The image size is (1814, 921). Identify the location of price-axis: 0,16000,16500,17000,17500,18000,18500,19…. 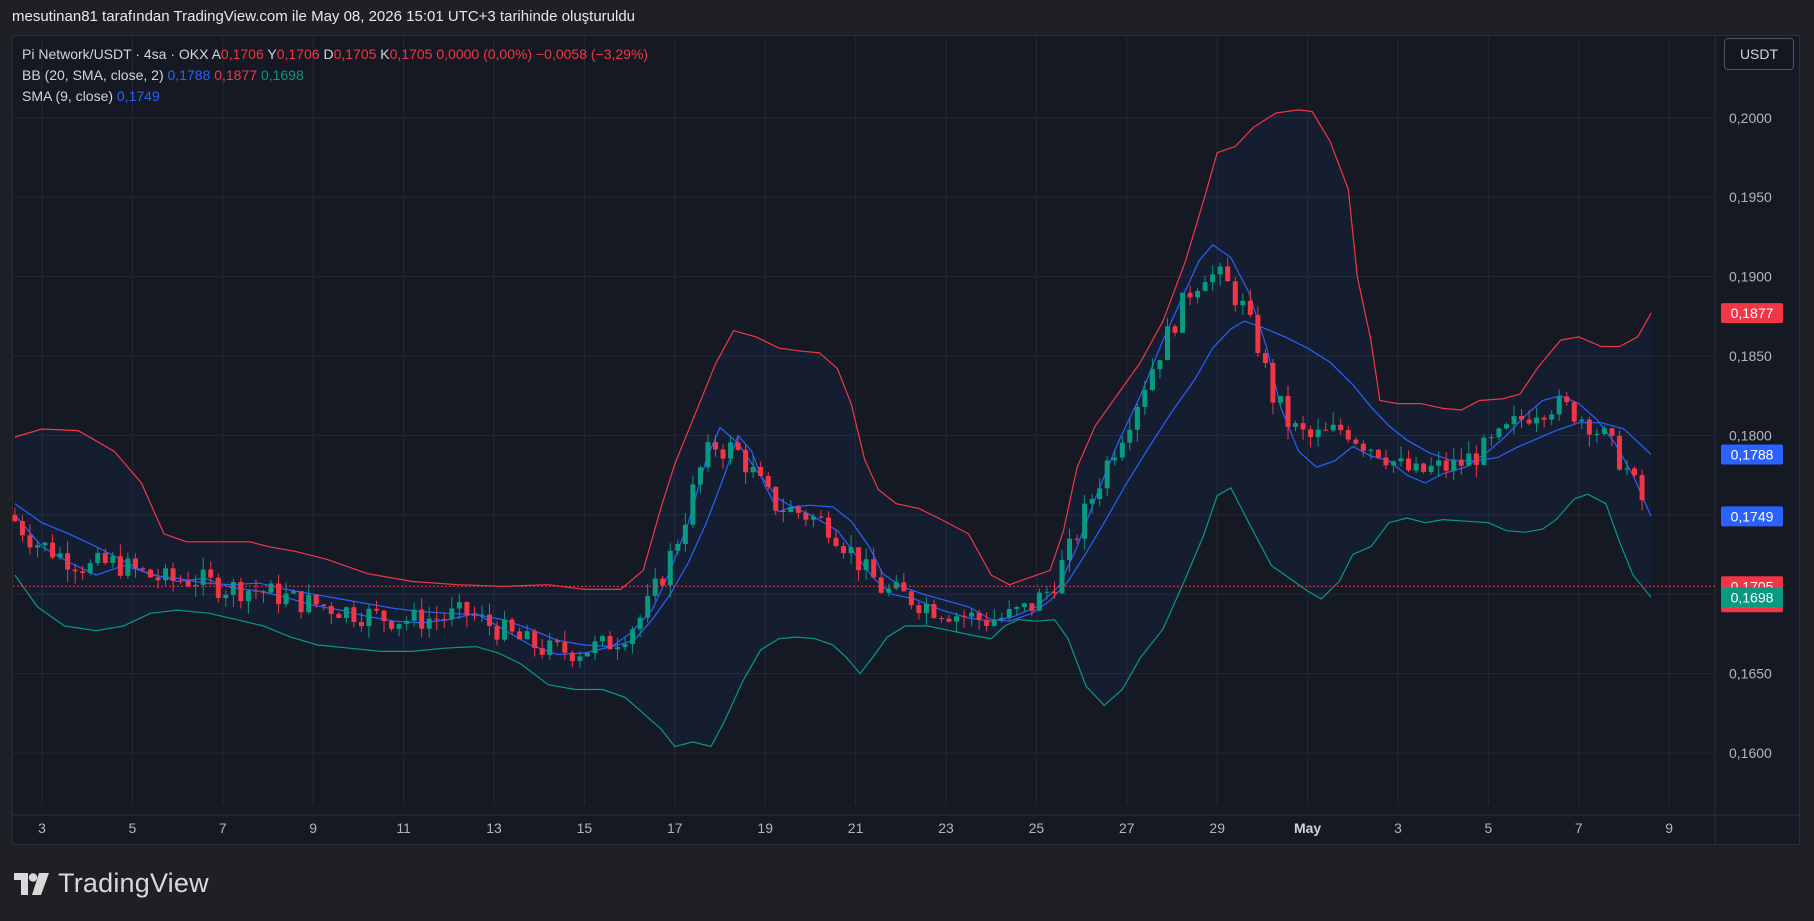
(1750, 435).